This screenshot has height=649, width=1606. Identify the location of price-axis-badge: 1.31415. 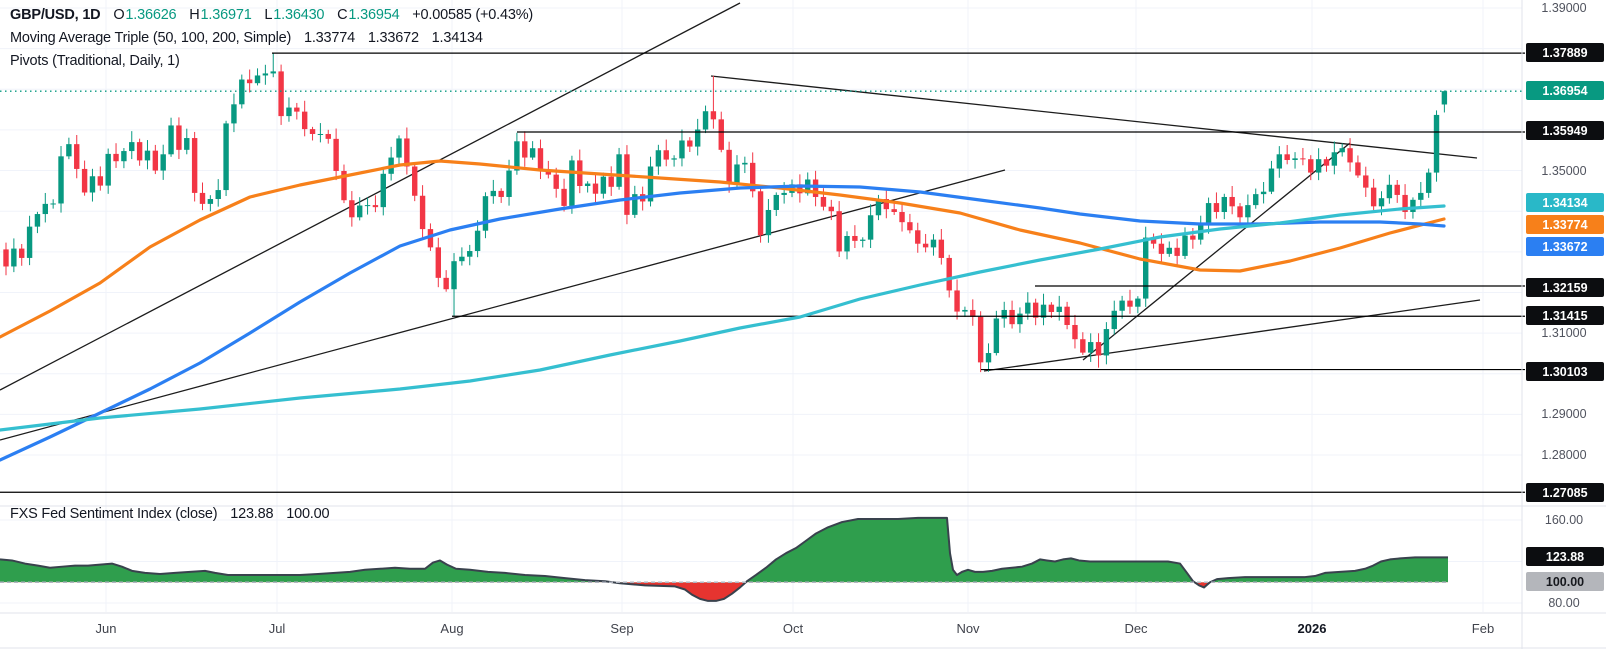
(1565, 315).